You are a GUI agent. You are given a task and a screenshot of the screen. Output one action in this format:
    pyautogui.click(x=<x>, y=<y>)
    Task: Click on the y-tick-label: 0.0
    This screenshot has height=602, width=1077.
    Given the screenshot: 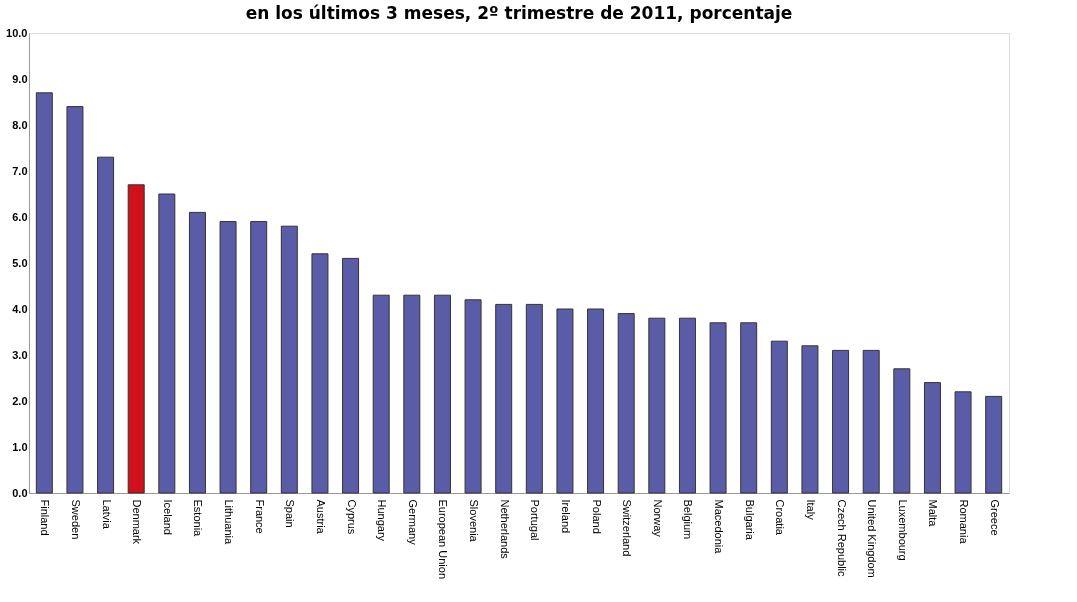 What is the action you would take?
    pyautogui.click(x=20, y=492)
    